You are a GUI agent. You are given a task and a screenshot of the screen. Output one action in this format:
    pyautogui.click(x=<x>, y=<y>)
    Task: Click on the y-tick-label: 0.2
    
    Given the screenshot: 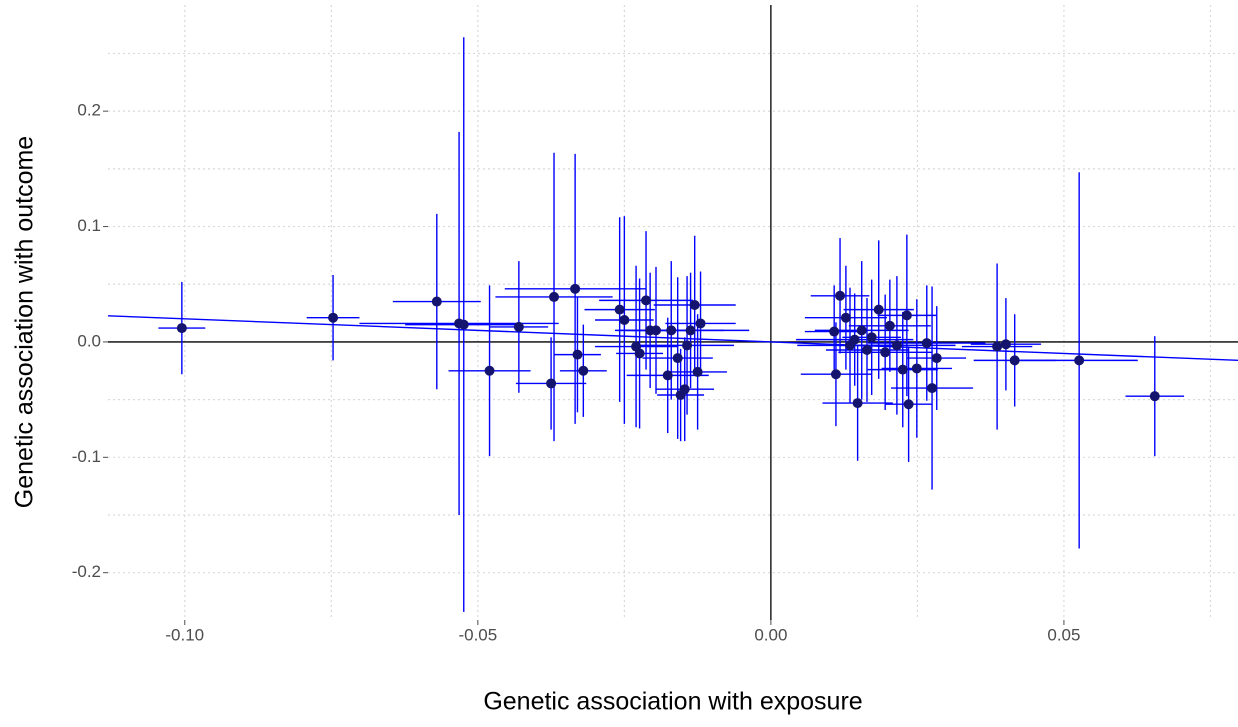 What is the action you would take?
    pyautogui.click(x=89, y=110)
    